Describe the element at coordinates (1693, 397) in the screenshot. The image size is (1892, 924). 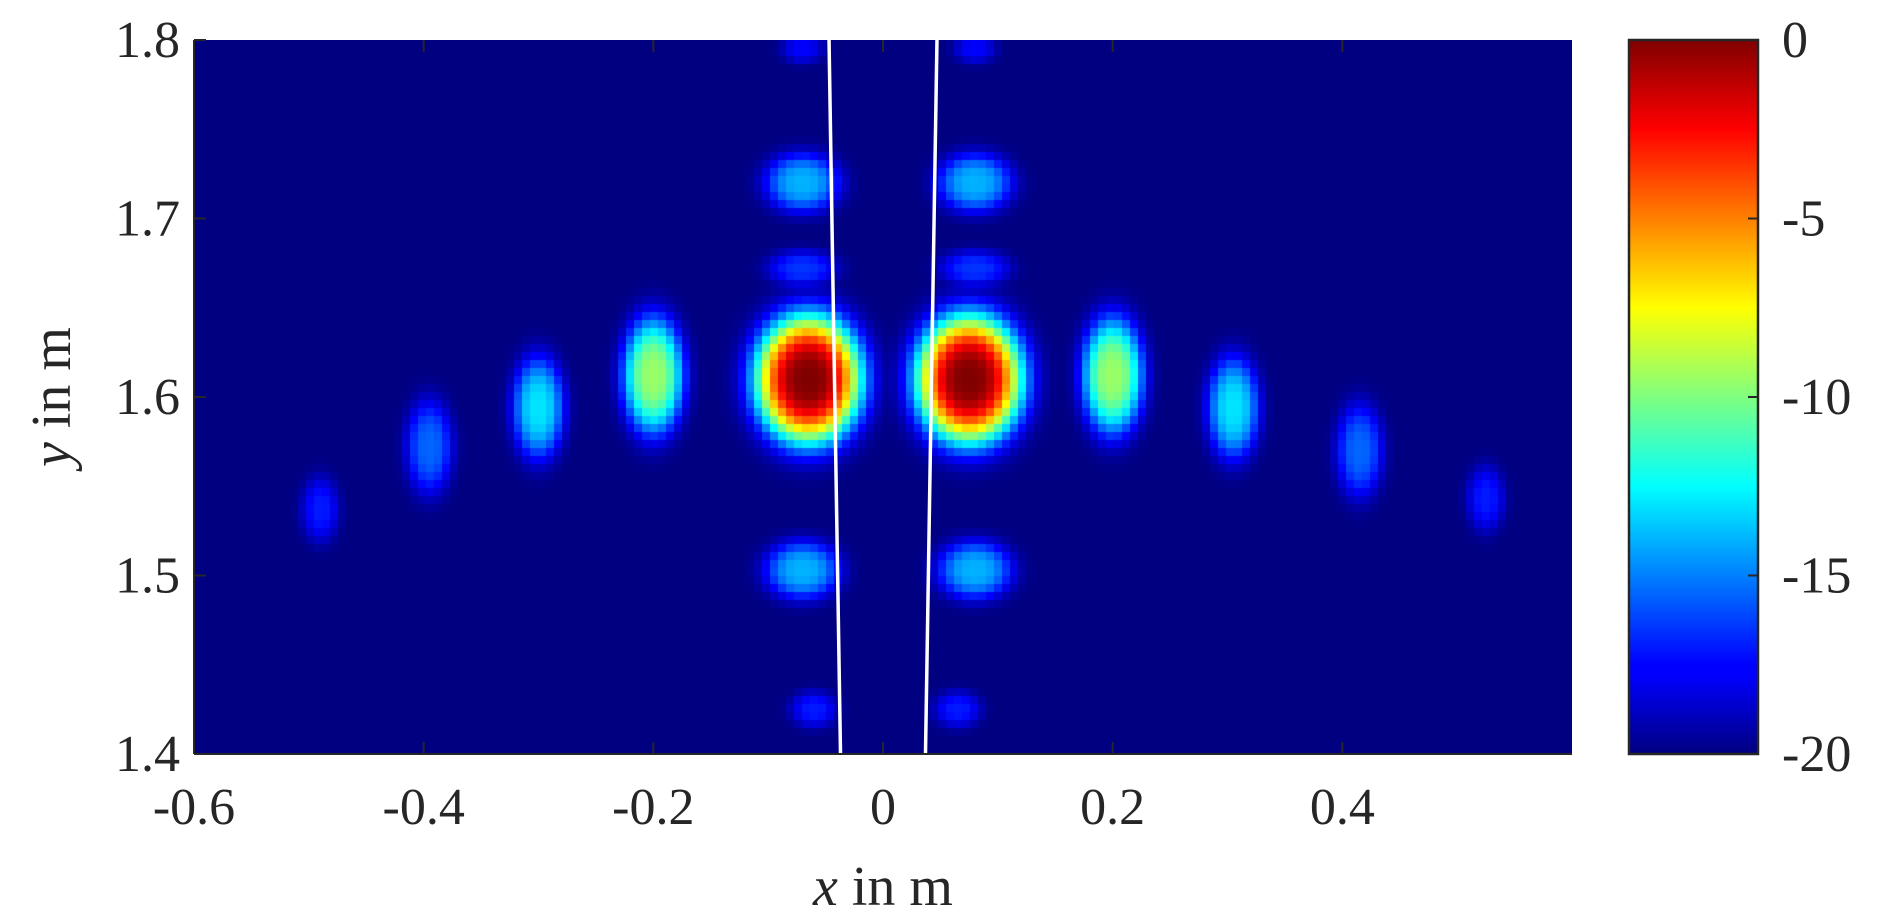
I see `colorbar-gradient` at that location.